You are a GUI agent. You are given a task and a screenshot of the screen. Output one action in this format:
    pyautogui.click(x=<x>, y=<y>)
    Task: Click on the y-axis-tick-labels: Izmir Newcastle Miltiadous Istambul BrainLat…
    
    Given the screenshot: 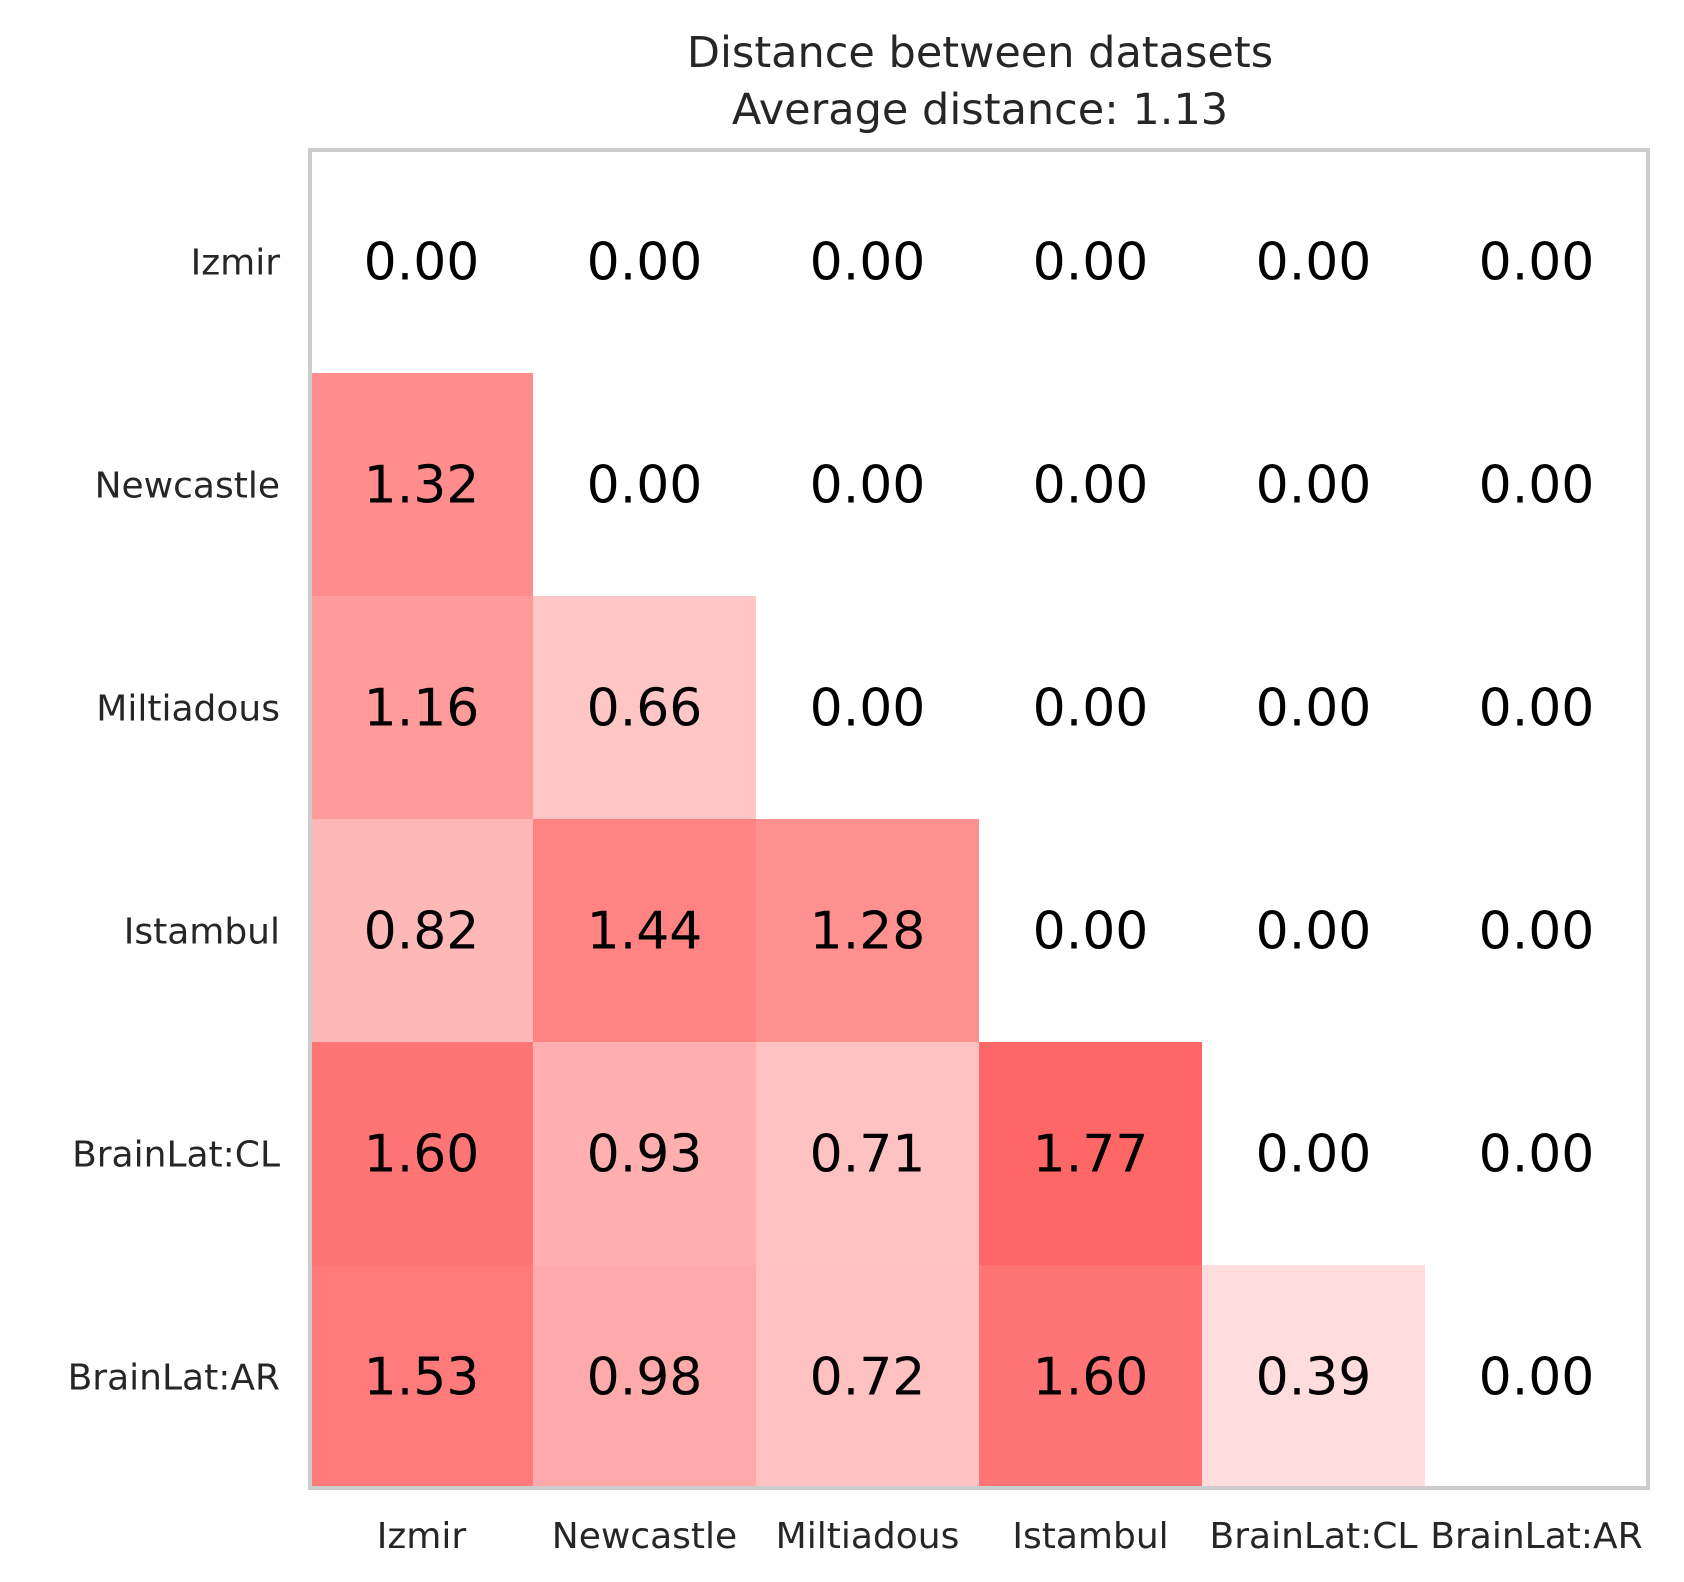 What is the action you would take?
    pyautogui.click(x=174, y=821)
    